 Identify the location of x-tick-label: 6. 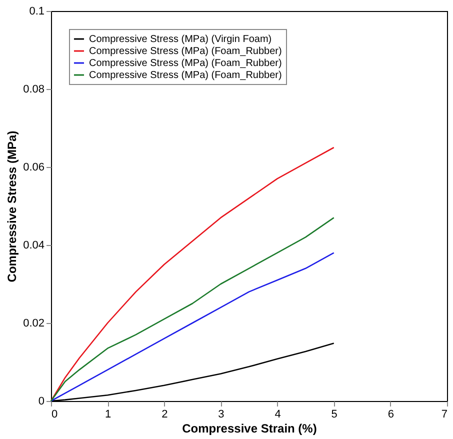
(391, 414).